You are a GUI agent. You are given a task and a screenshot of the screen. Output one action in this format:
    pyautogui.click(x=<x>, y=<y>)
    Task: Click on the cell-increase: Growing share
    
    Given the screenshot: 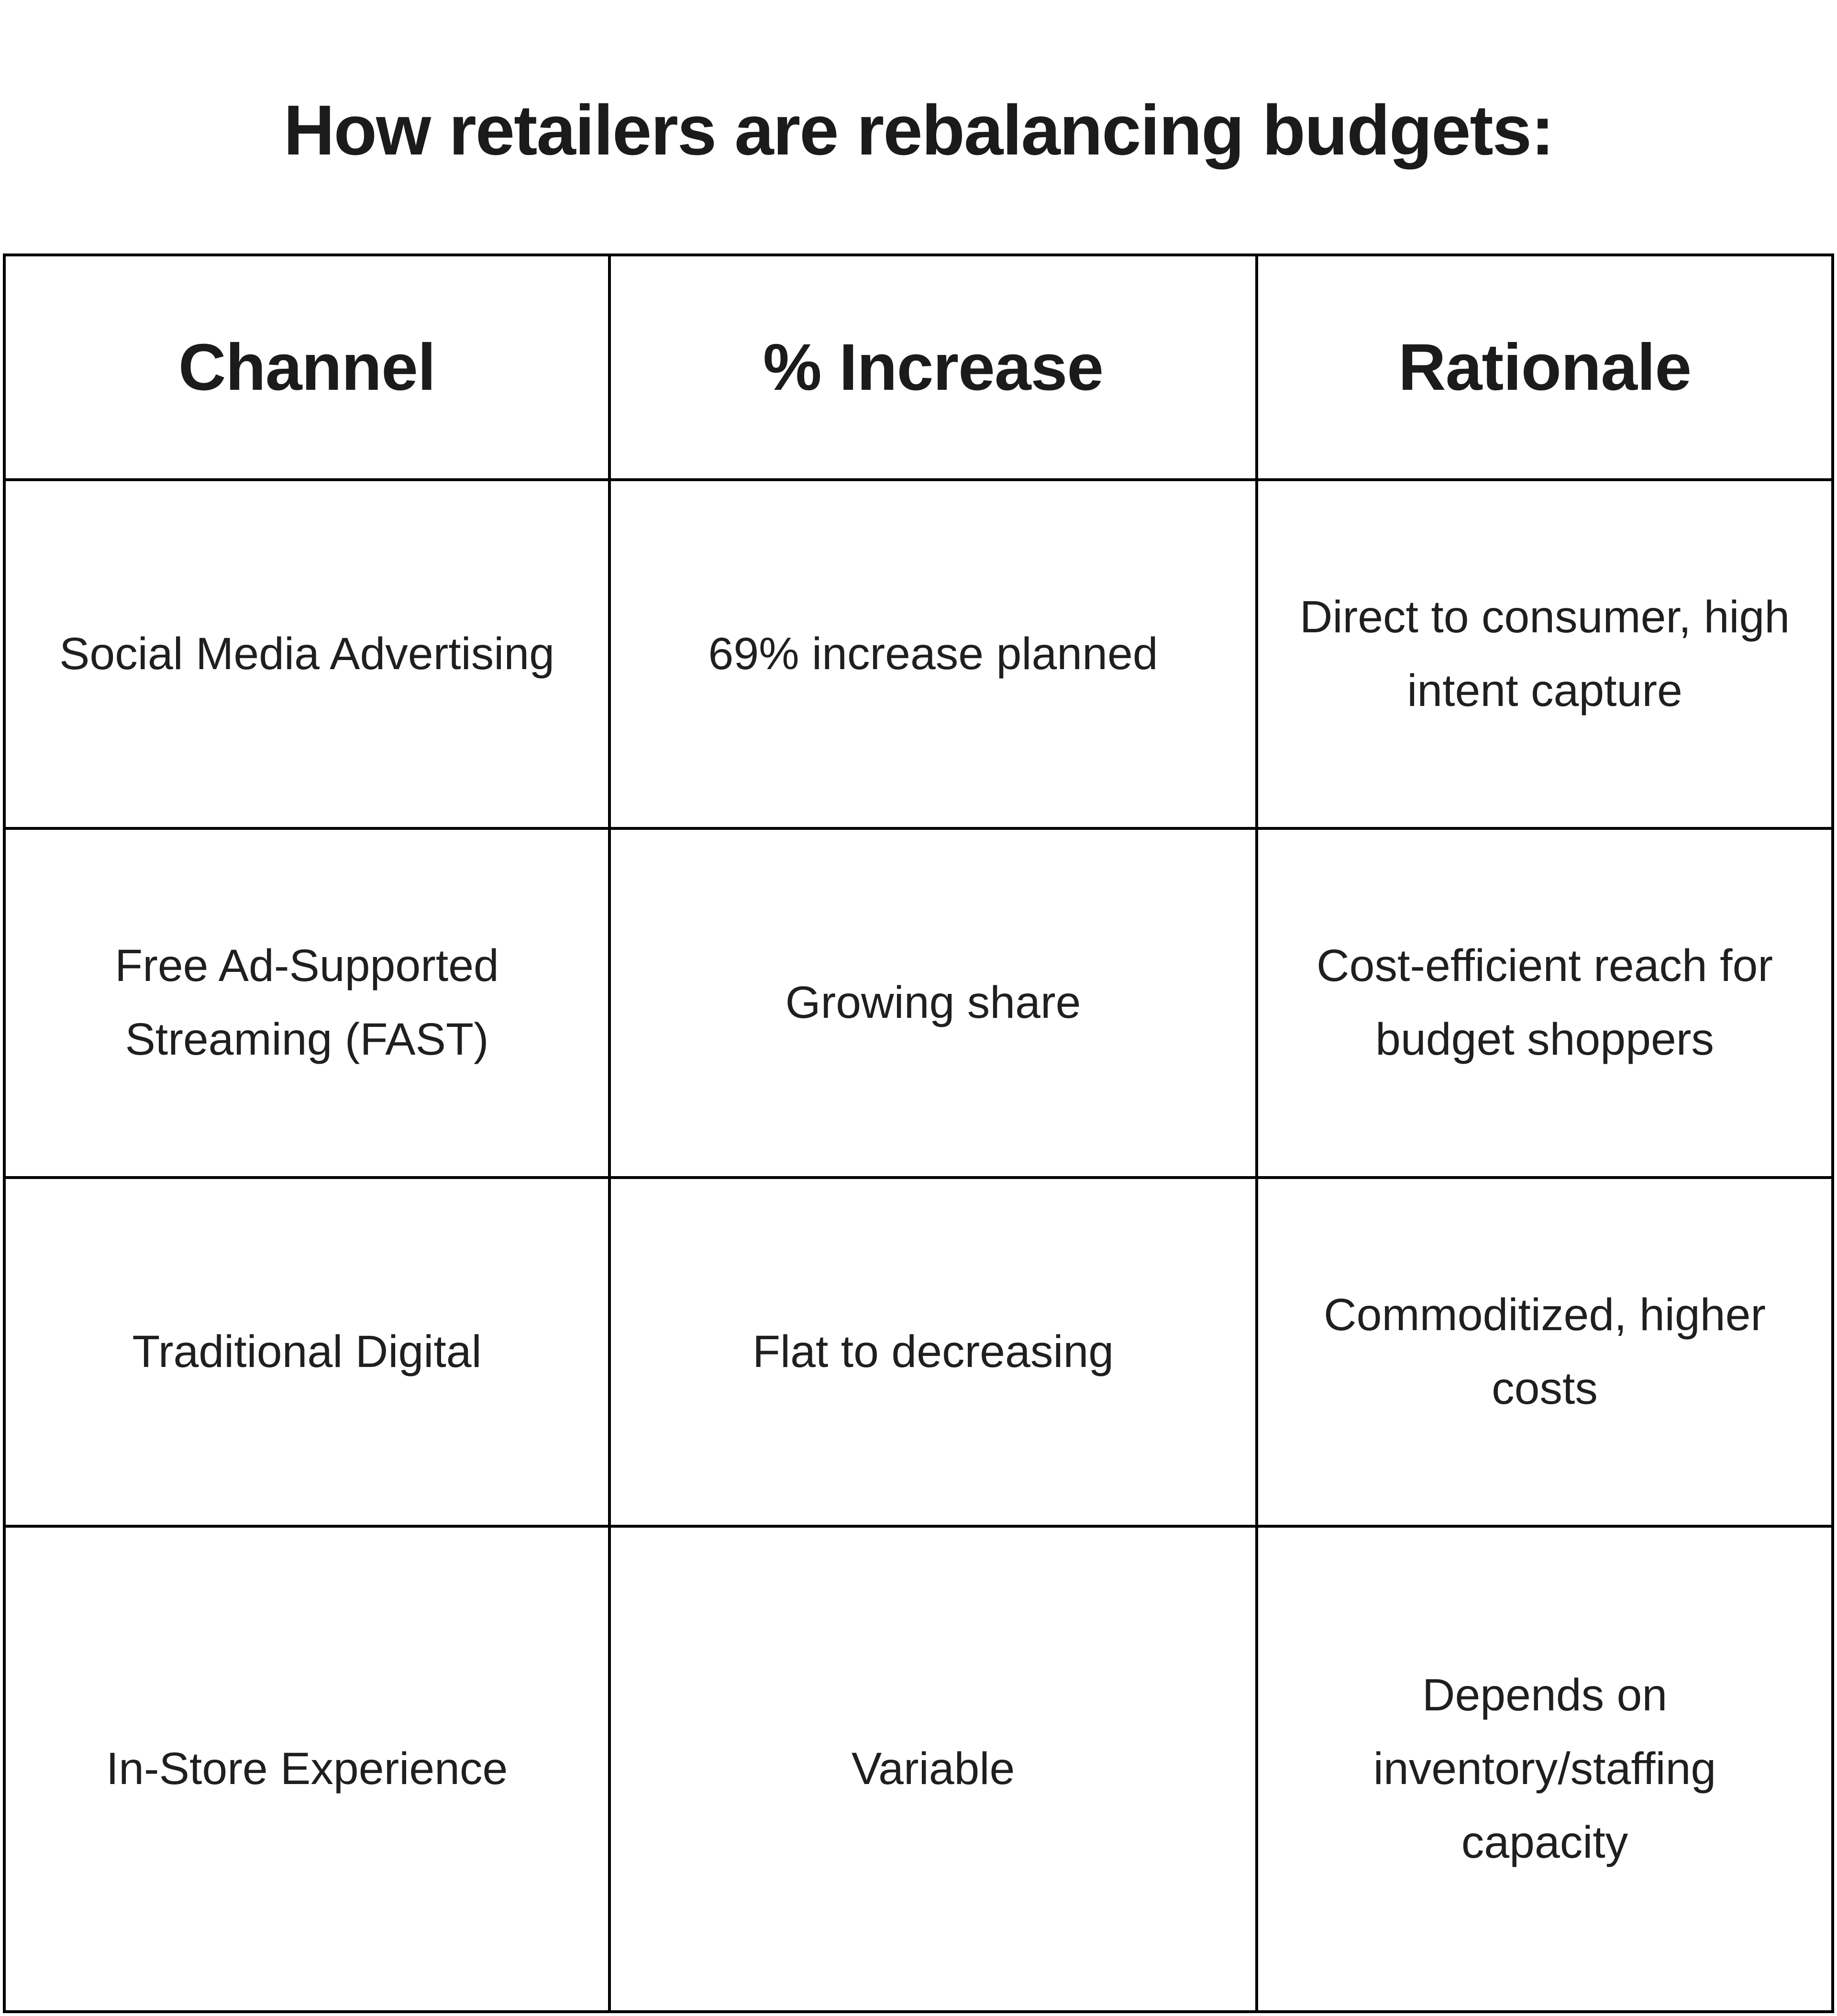 What is the action you would take?
    pyautogui.click(x=933, y=1003)
    